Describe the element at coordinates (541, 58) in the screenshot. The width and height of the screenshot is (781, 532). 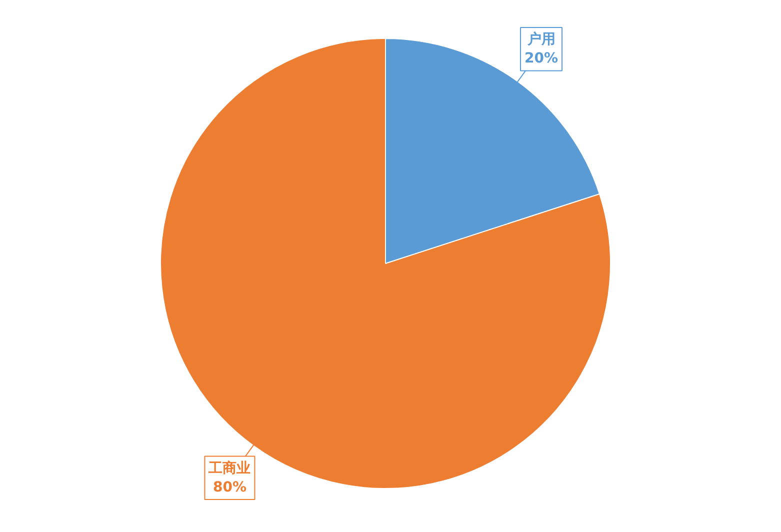
I see `data-label: 20%` at that location.